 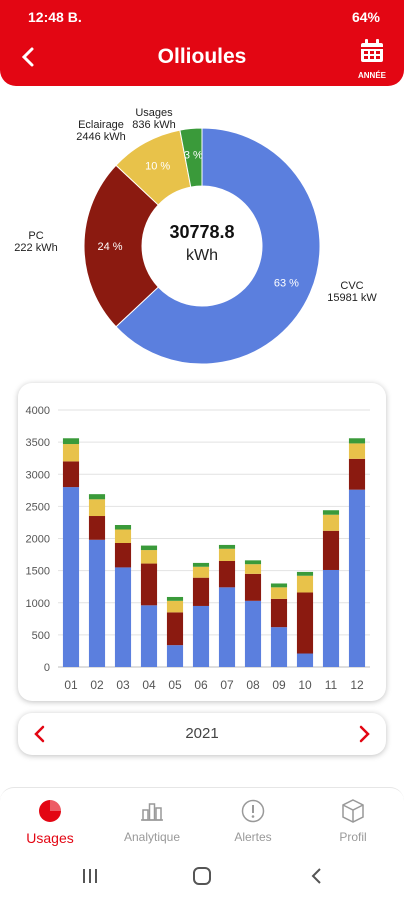 I want to click on donut-total-value: 30778.8, so click(x=201, y=232).